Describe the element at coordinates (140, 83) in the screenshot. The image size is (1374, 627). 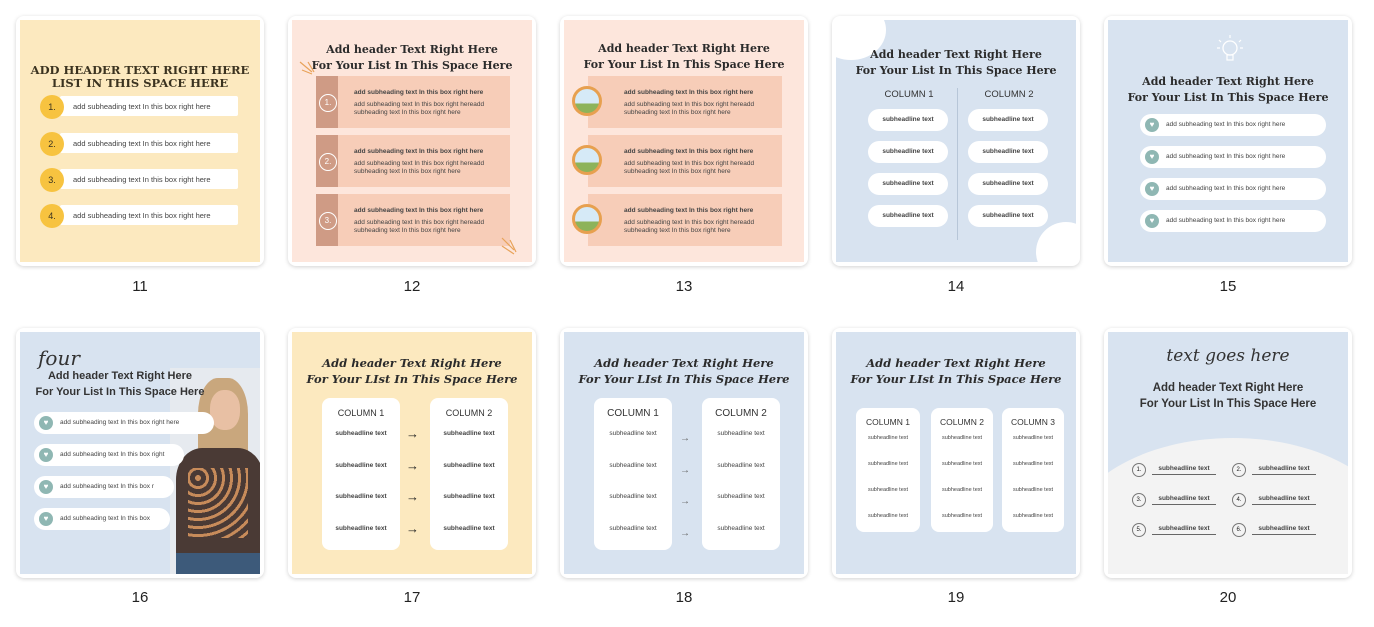
I see `card-header-line2: LIST IN THIS SPACE HERE` at that location.